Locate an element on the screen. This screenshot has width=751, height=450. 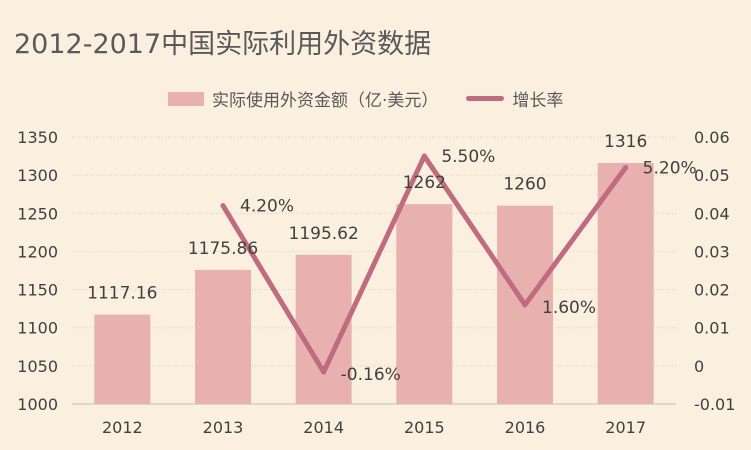
y-right-tick-label: 0.05 is located at coordinates (712, 175).